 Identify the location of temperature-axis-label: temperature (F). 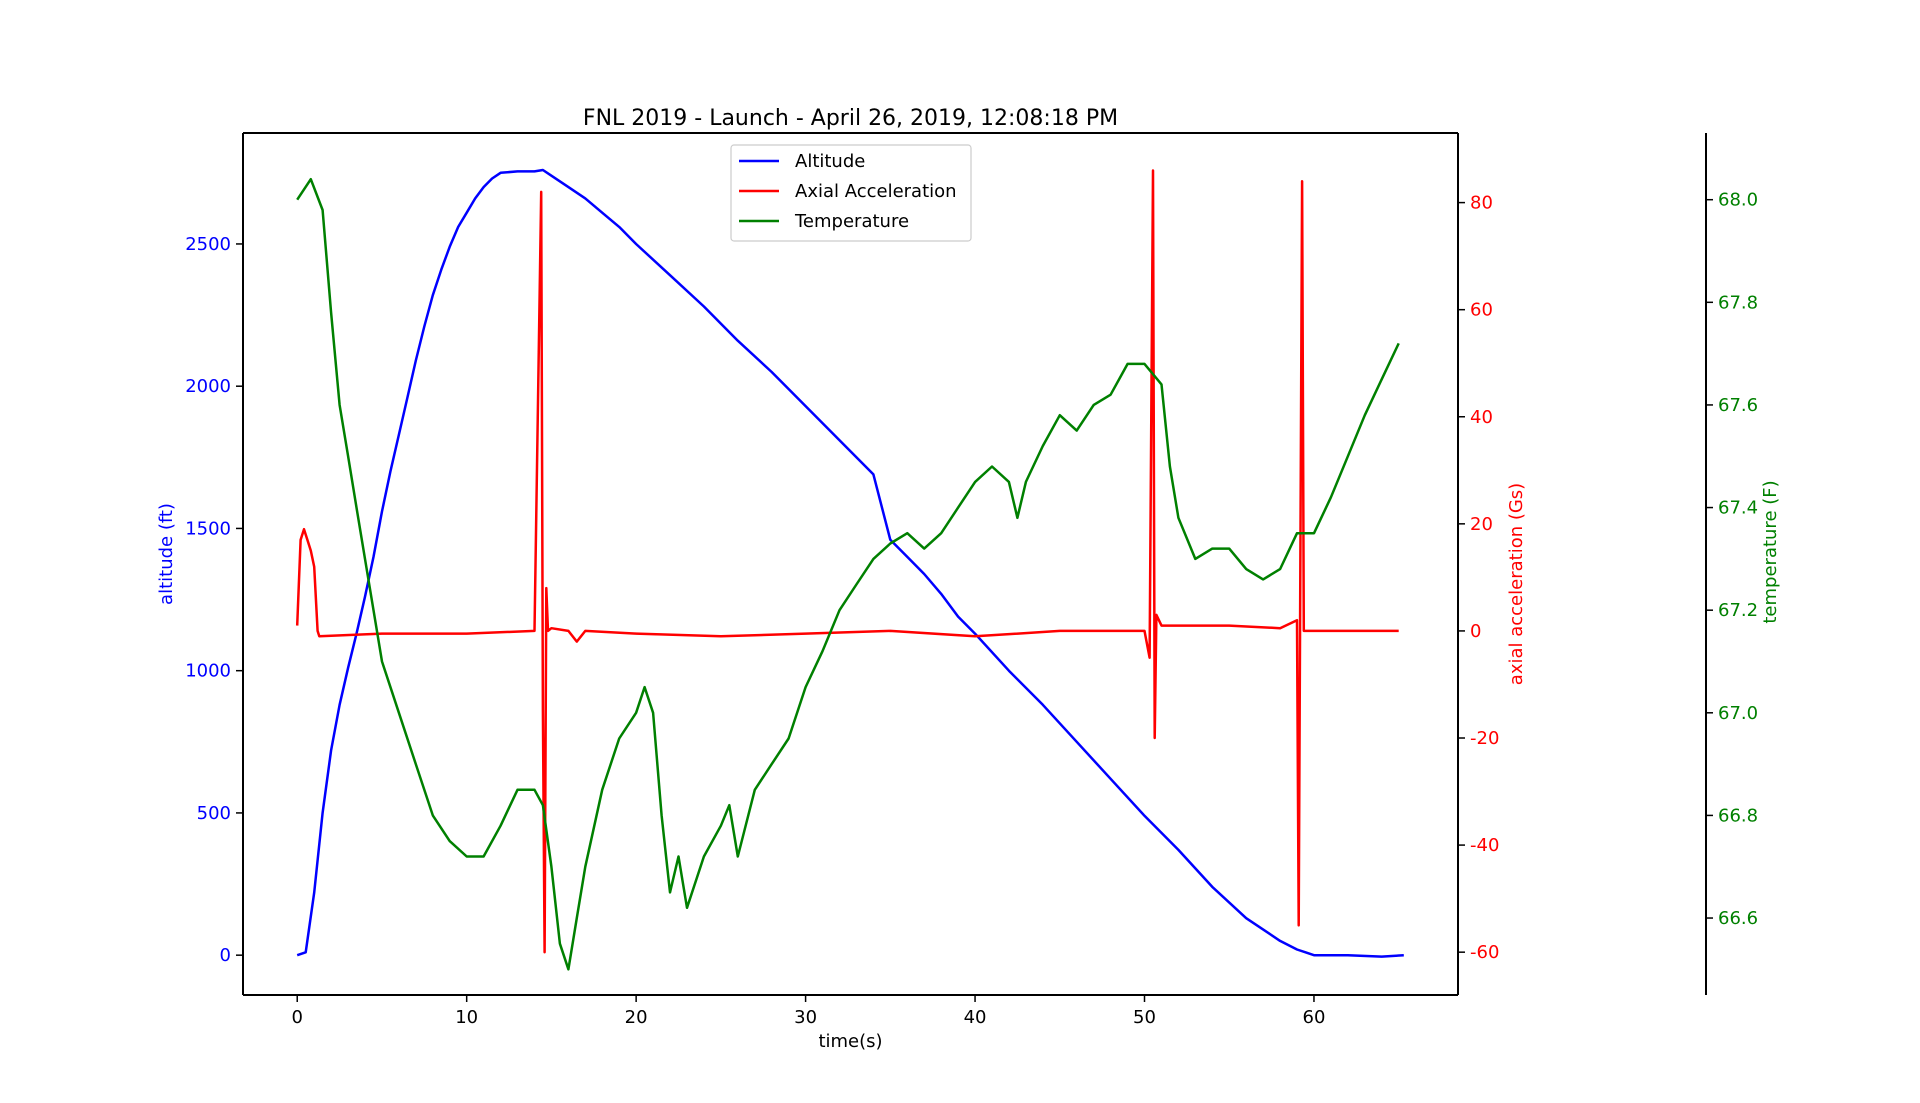
(1770, 551).